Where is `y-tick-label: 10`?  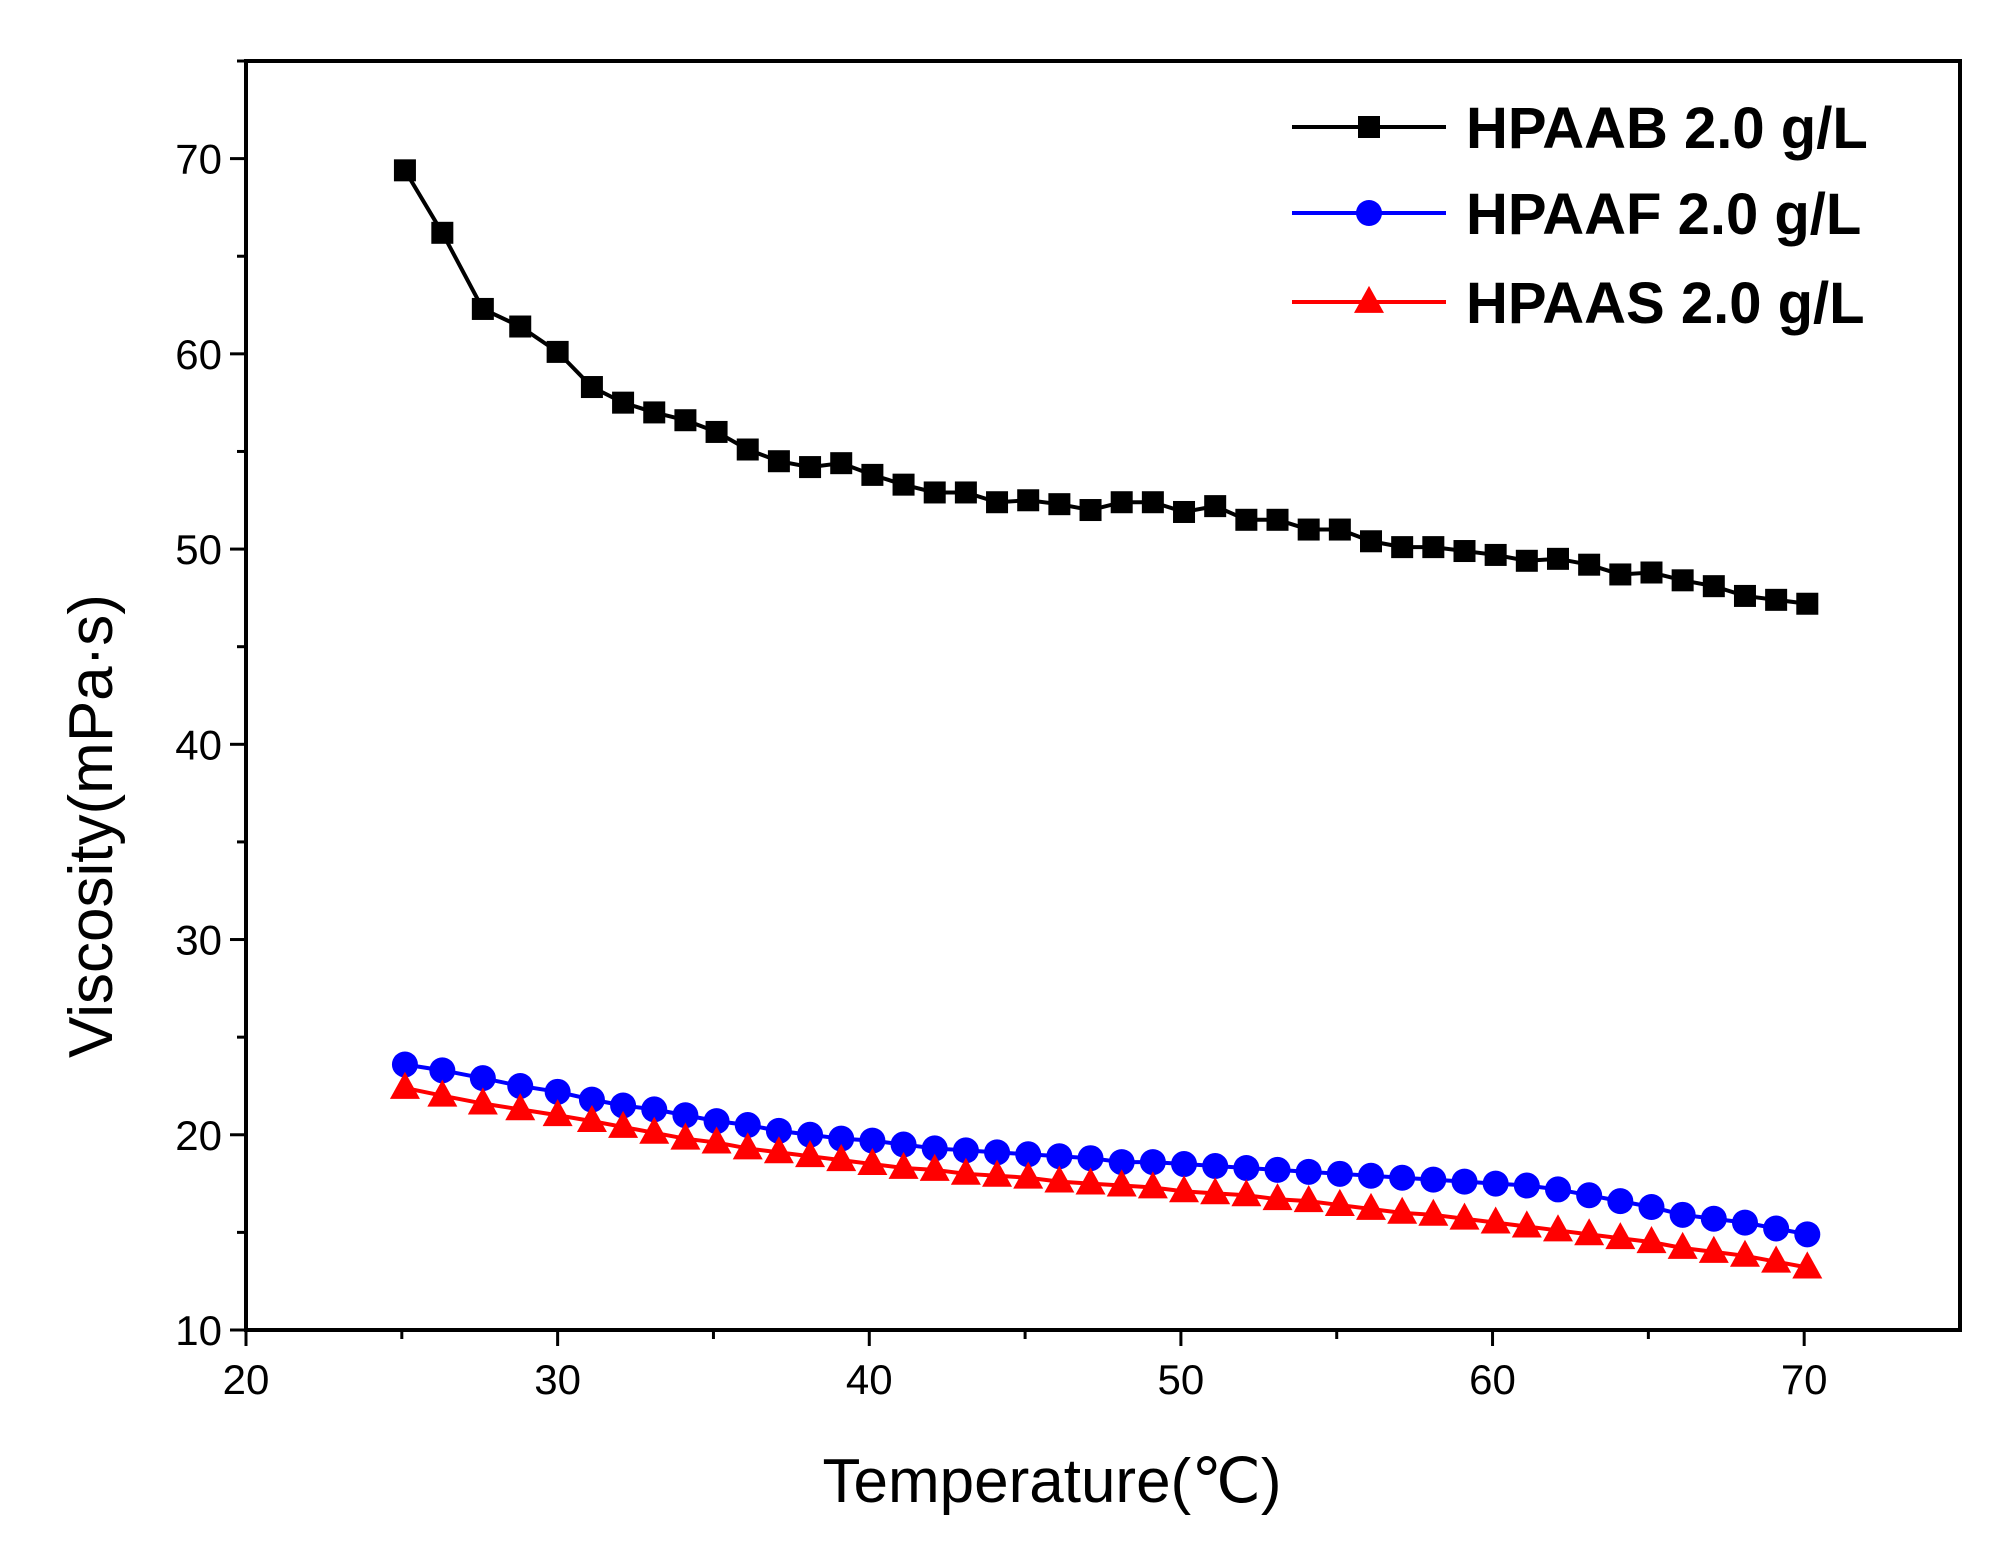 y-tick-label: 10 is located at coordinates (198, 1330).